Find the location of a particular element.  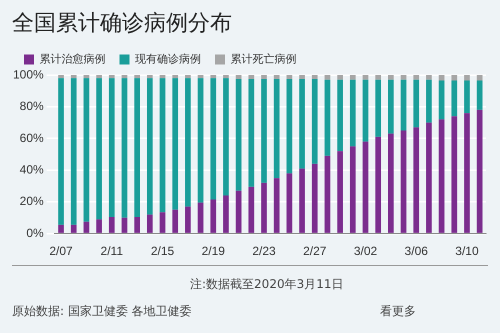

x-tick-label: 2/27 is located at coordinates (315, 251).